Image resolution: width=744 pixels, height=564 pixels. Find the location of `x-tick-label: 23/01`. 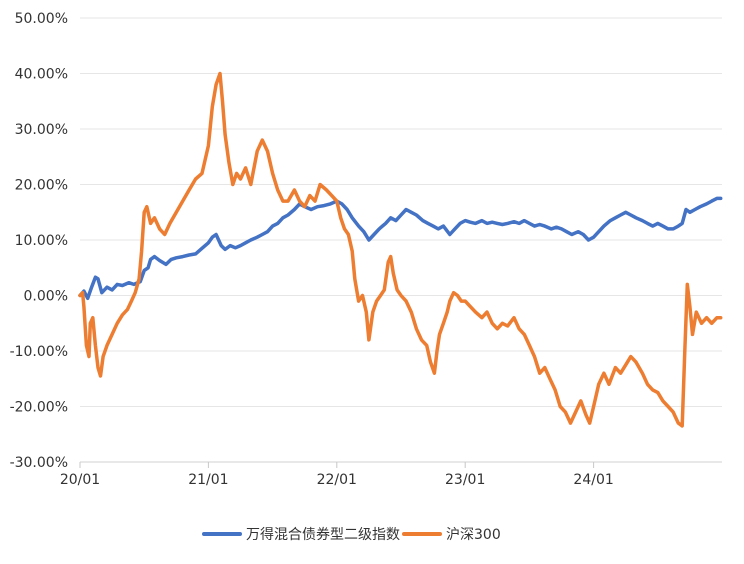

x-tick-label: 23/01 is located at coordinates (465, 480).